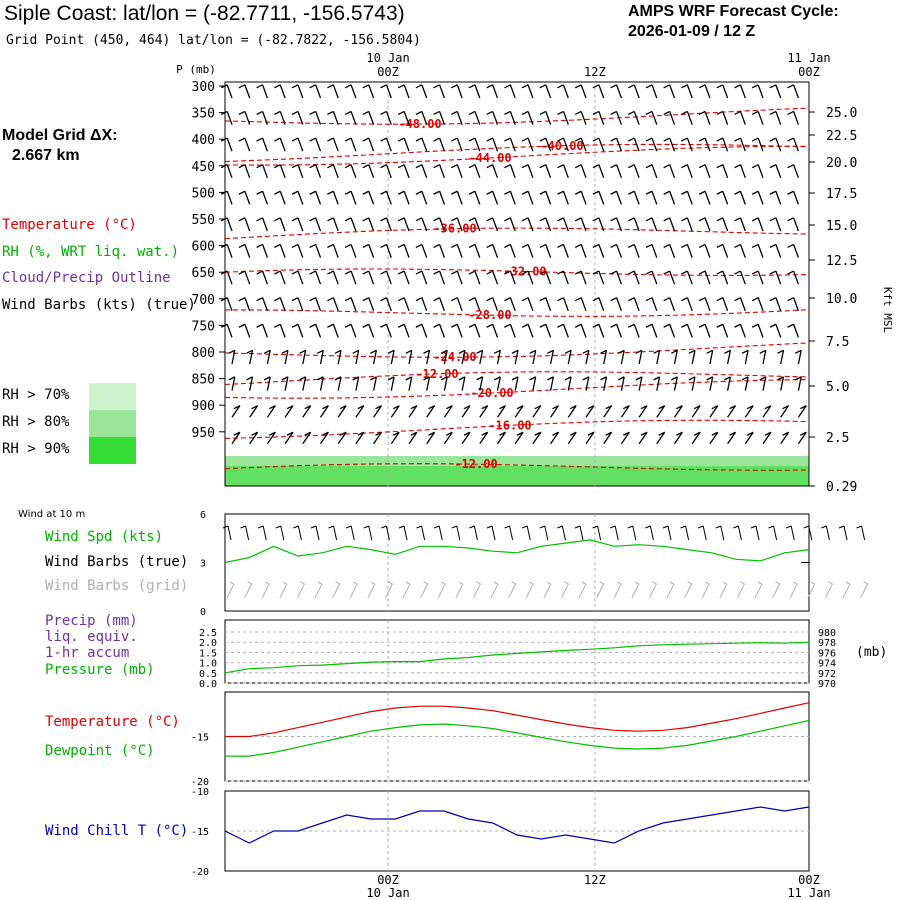 Image resolution: width=900 pixels, height=900 pixels. I want to click on height-tick-label: 0.29, so click(841, 487).